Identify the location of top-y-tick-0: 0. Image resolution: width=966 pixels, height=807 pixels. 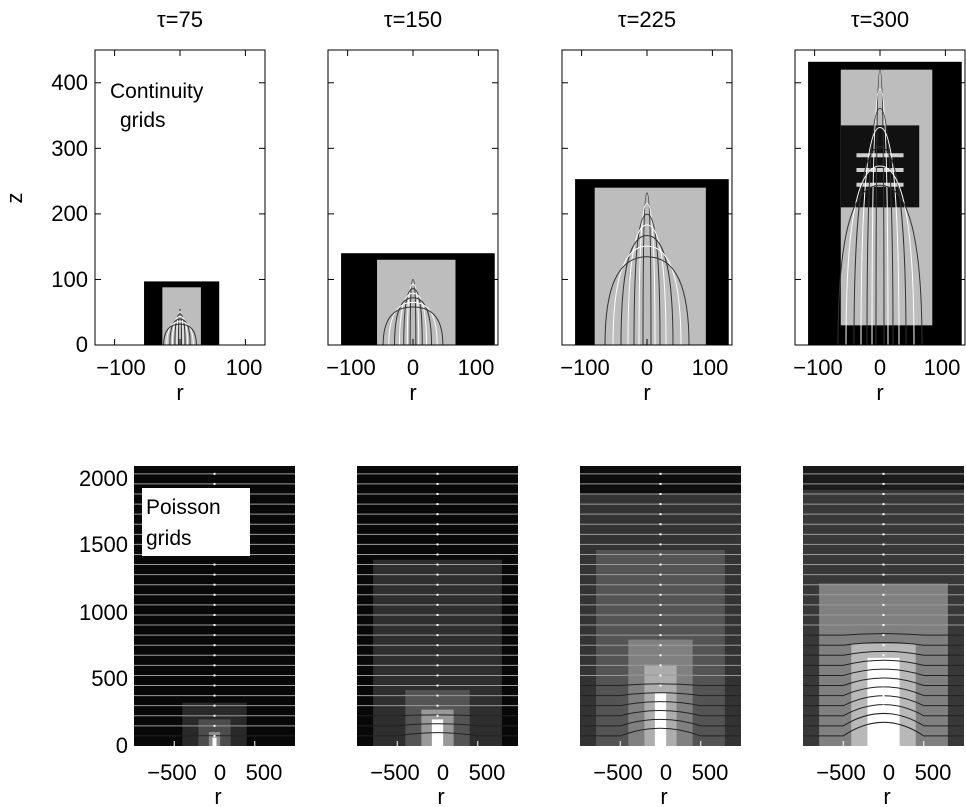
(82, 344).